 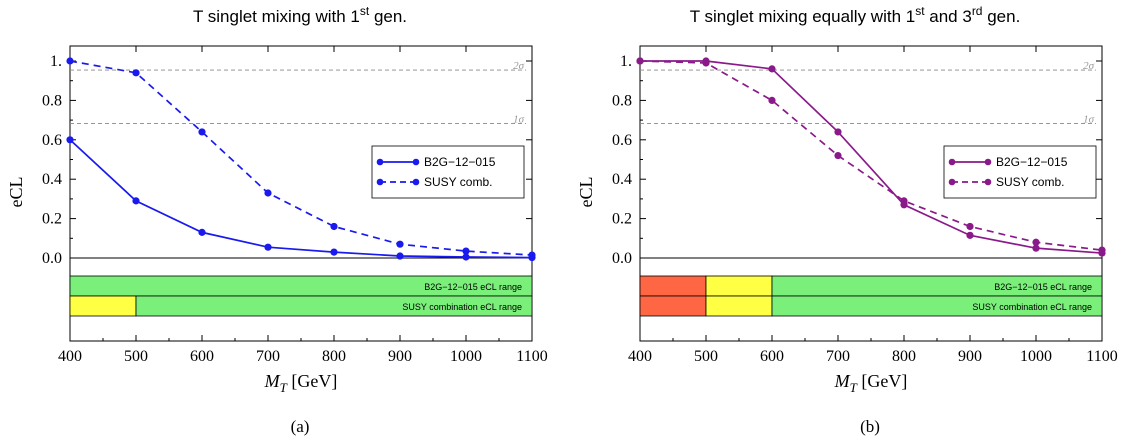 What do you see at coordinates (622, 140) in the screenshot?
I see `y-tick-label: 0.6` at bounding box center [622, 140].